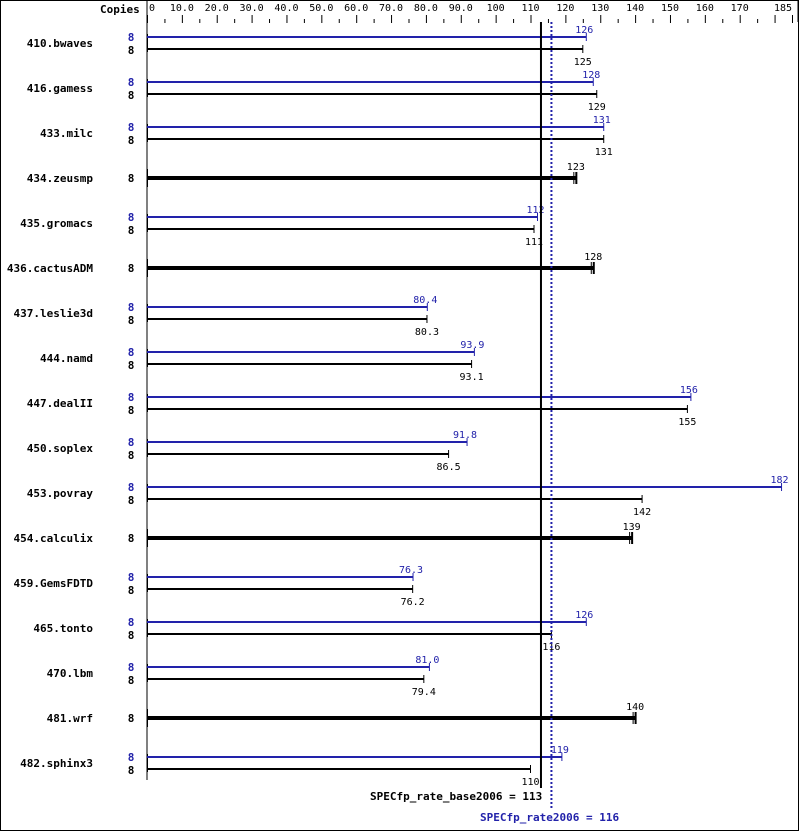 The height and width of the screenshot is (831, 799). Describe the element at coordinates (530, 8) in the screenshot. I see `x-tick-label: 110` at that location.